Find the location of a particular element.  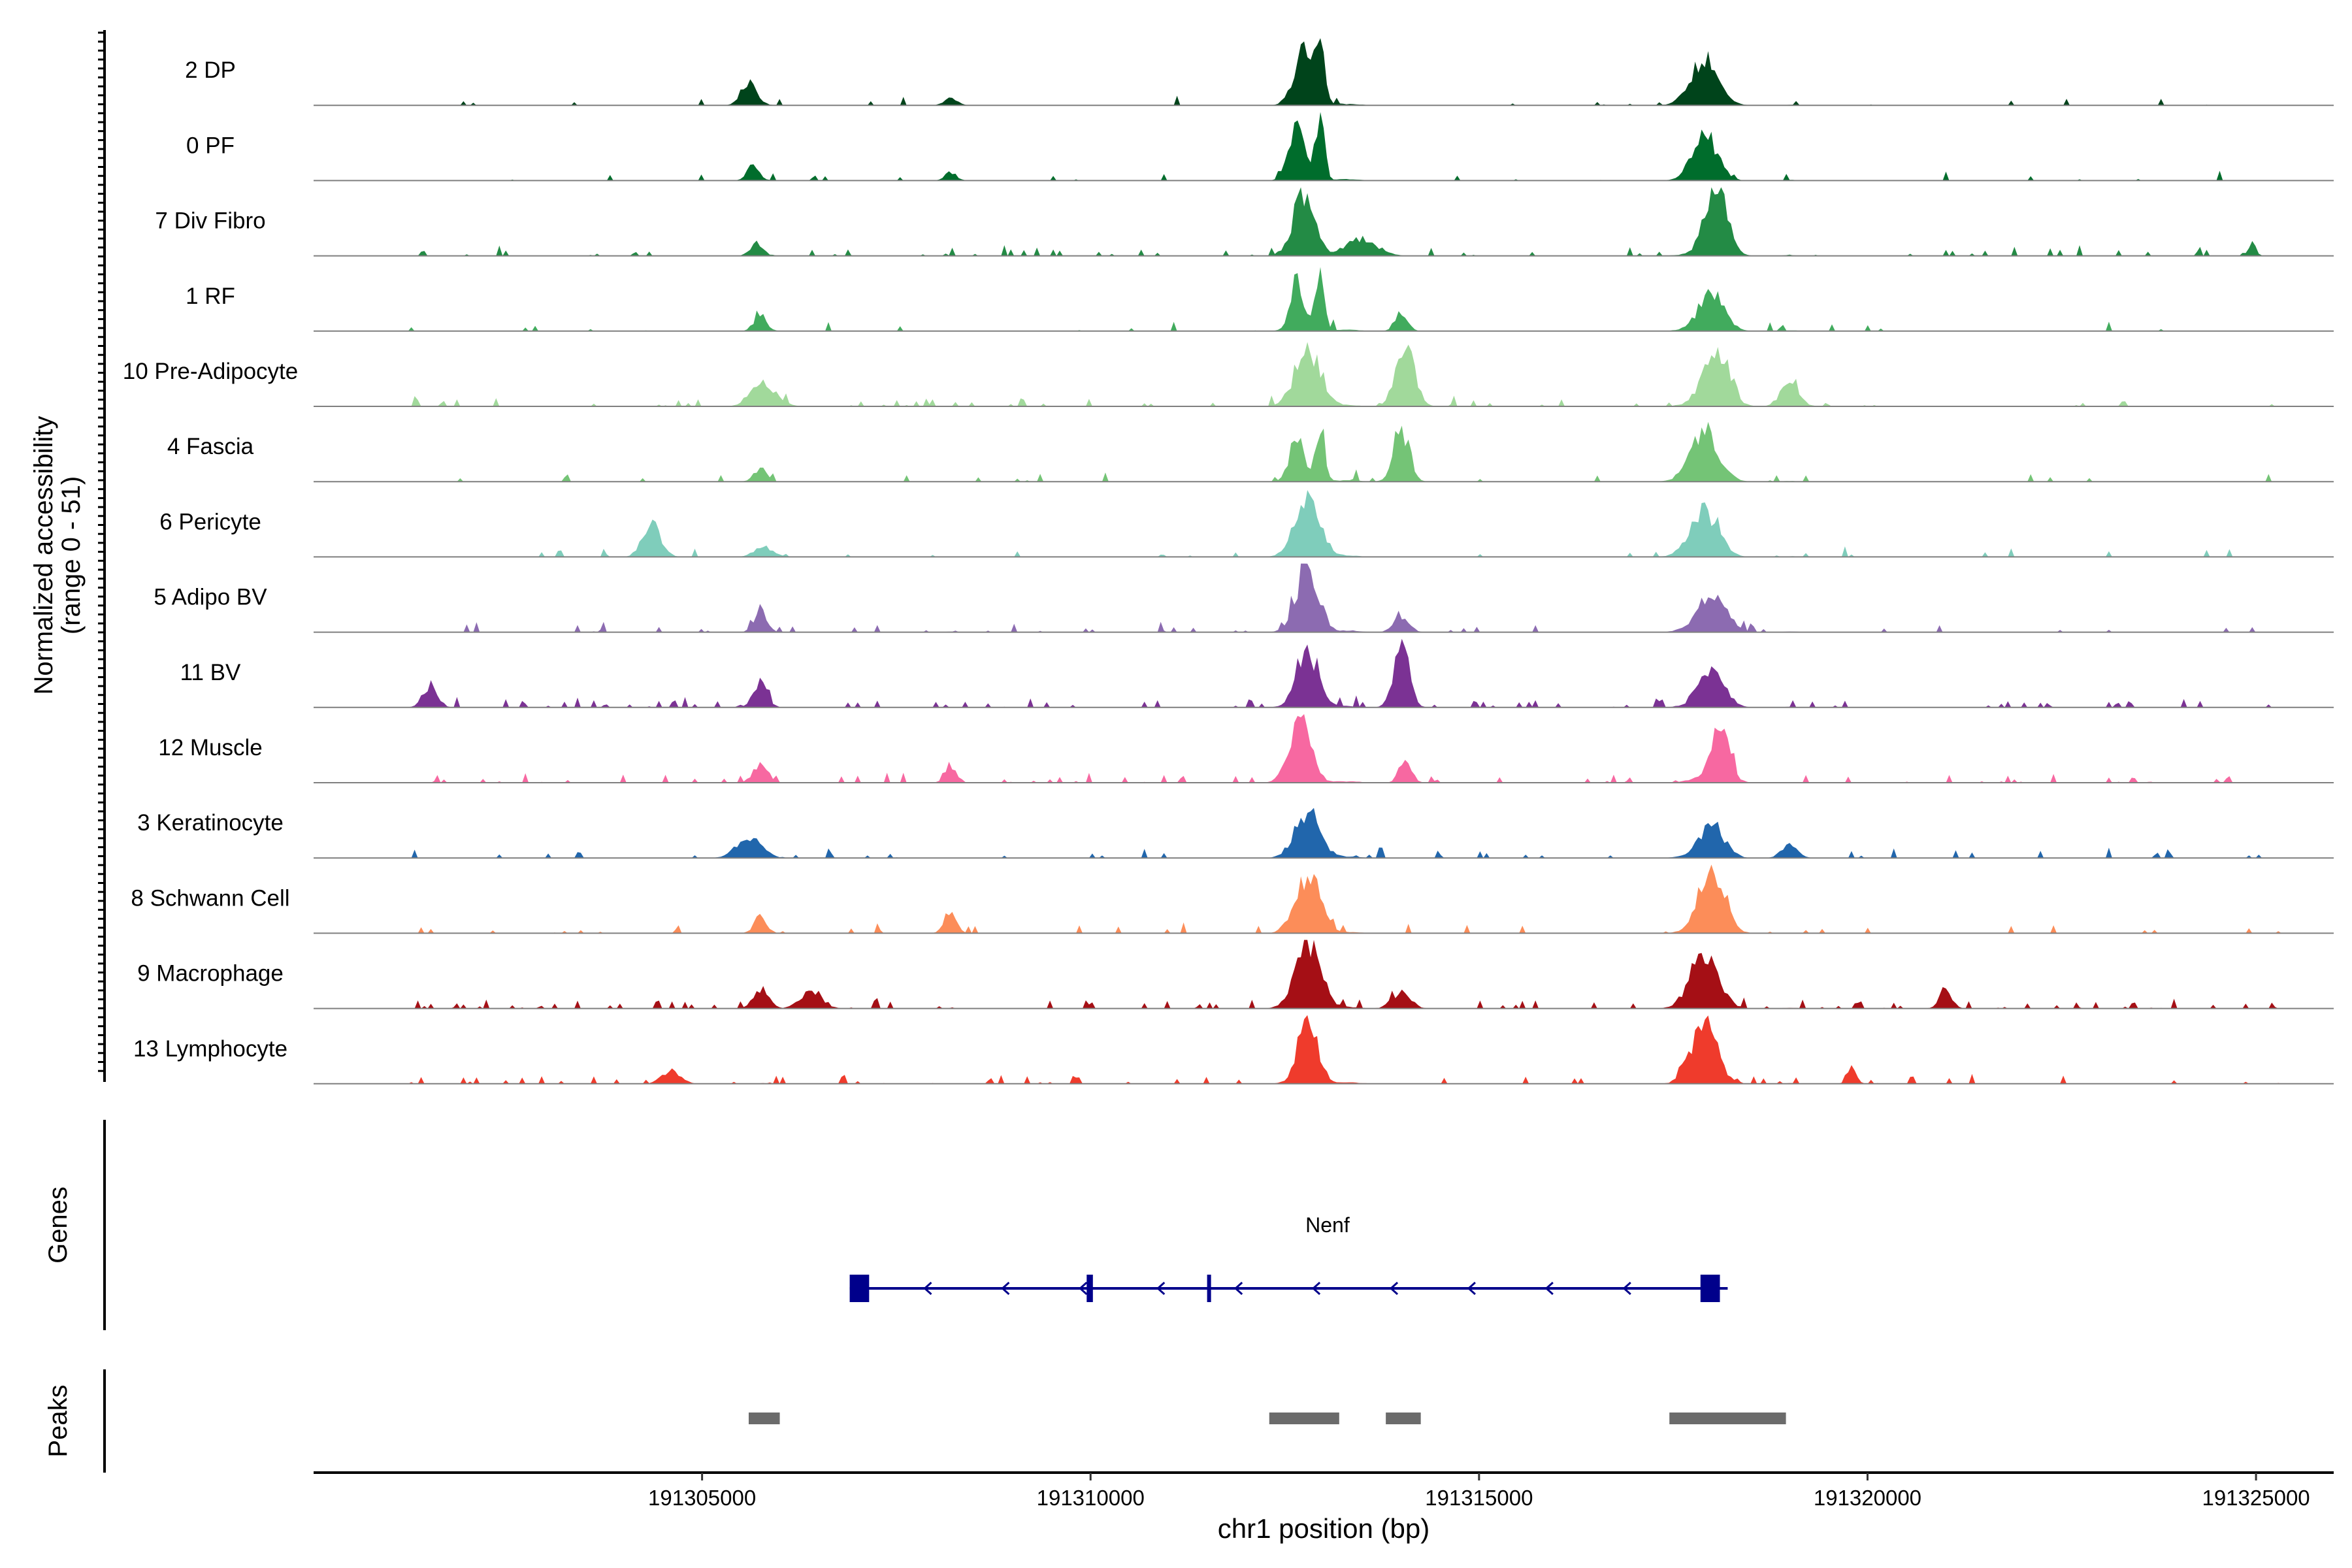

track-13-lymphocyte: 13 Lymphocyte is located at coordinates (1233, 1050).